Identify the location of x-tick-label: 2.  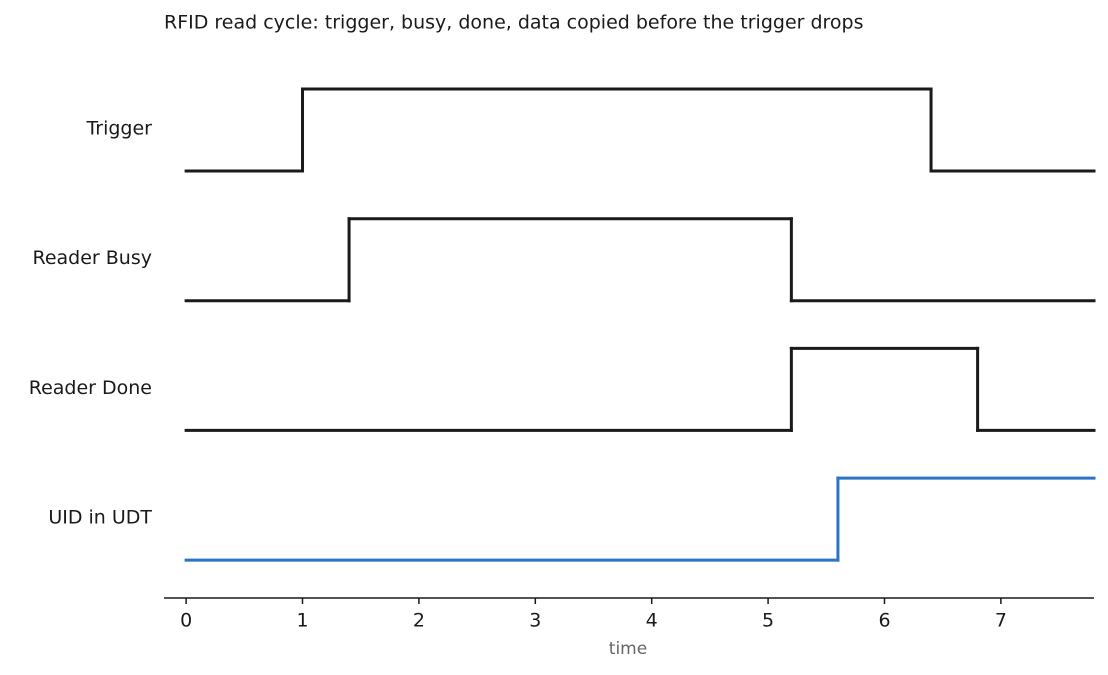
(419, 621).